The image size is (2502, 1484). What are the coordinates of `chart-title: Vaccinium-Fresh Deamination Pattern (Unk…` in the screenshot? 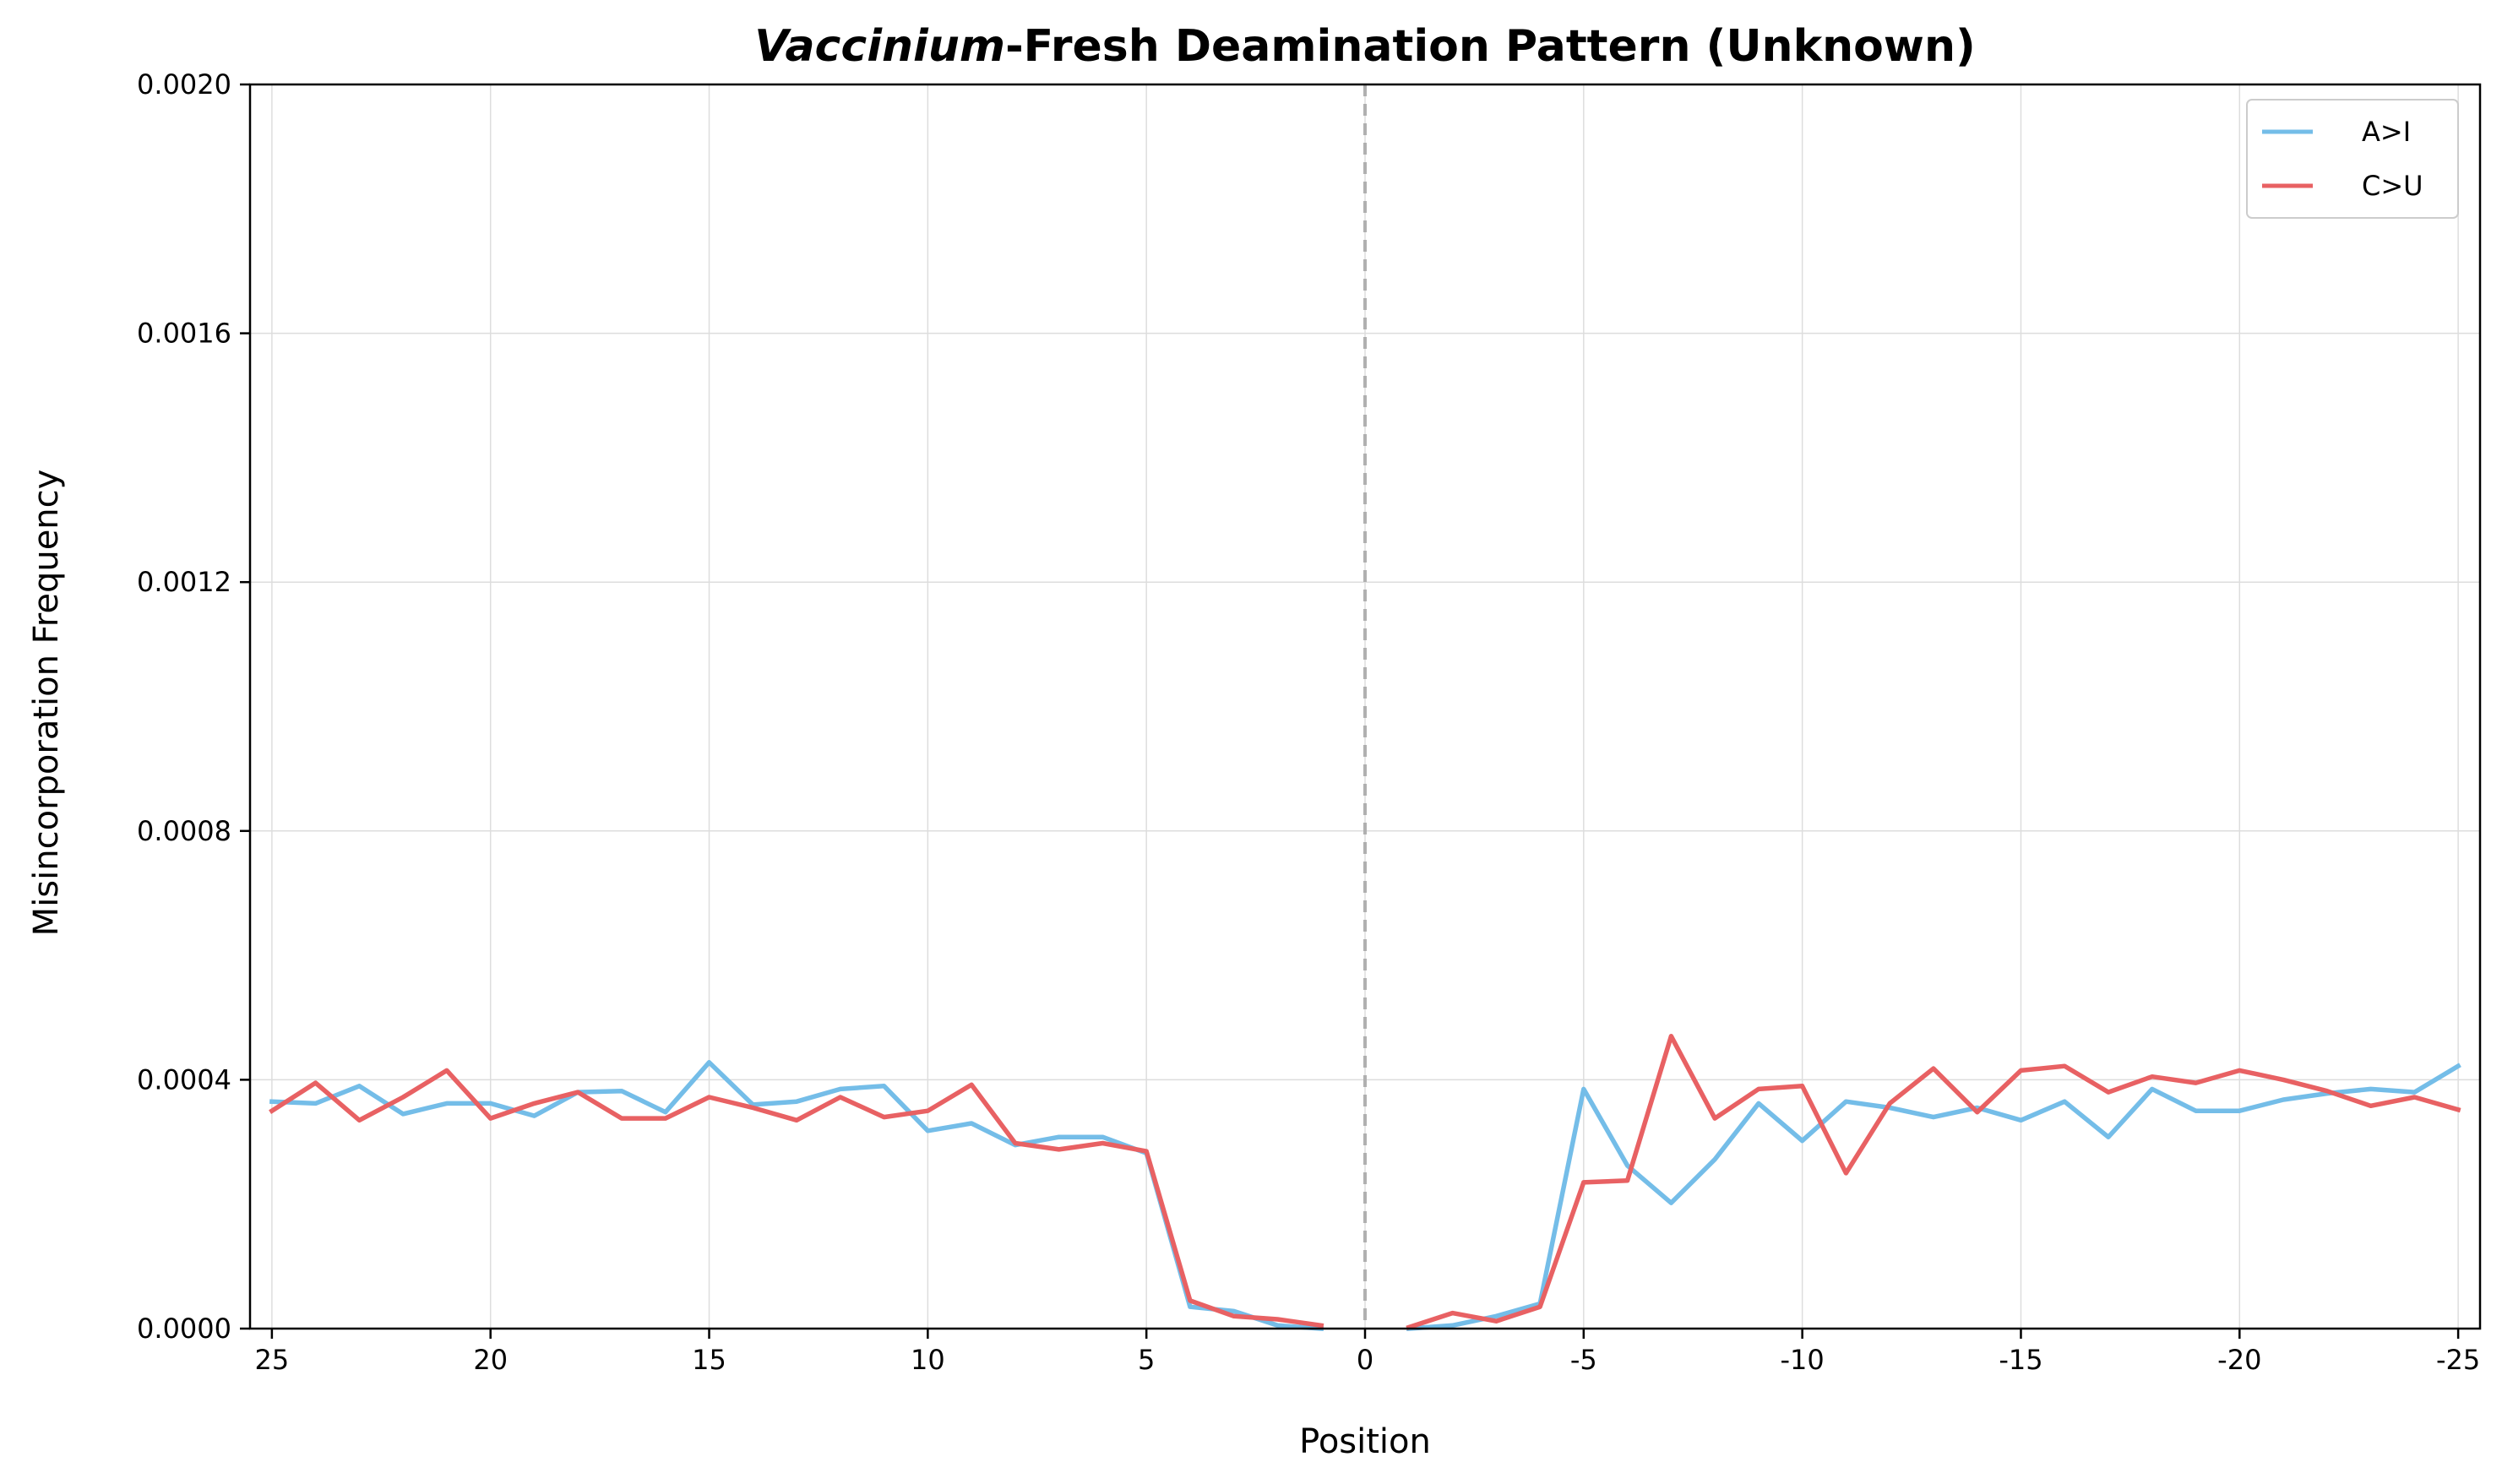 It's located at (1364, 46).